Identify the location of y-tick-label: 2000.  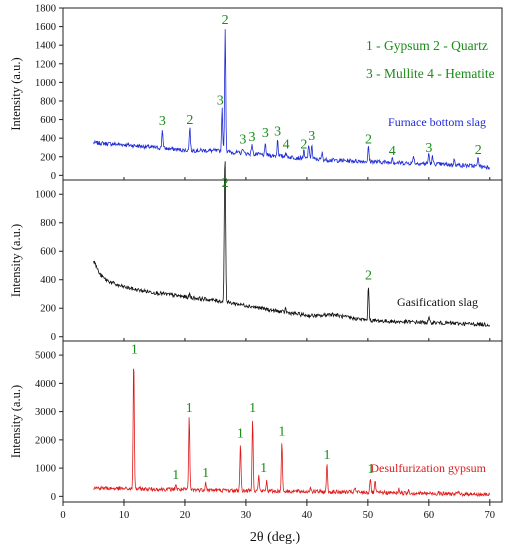
(45, 440).